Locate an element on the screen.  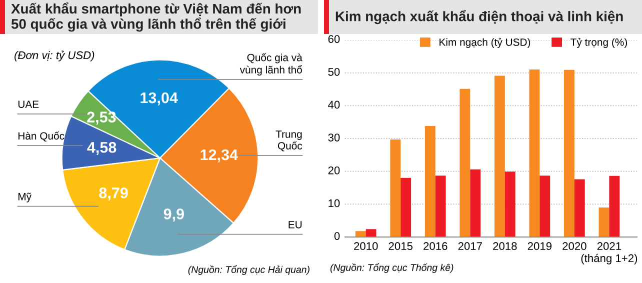
x-tick-label: 2016 is located at coordinates (436, 246).